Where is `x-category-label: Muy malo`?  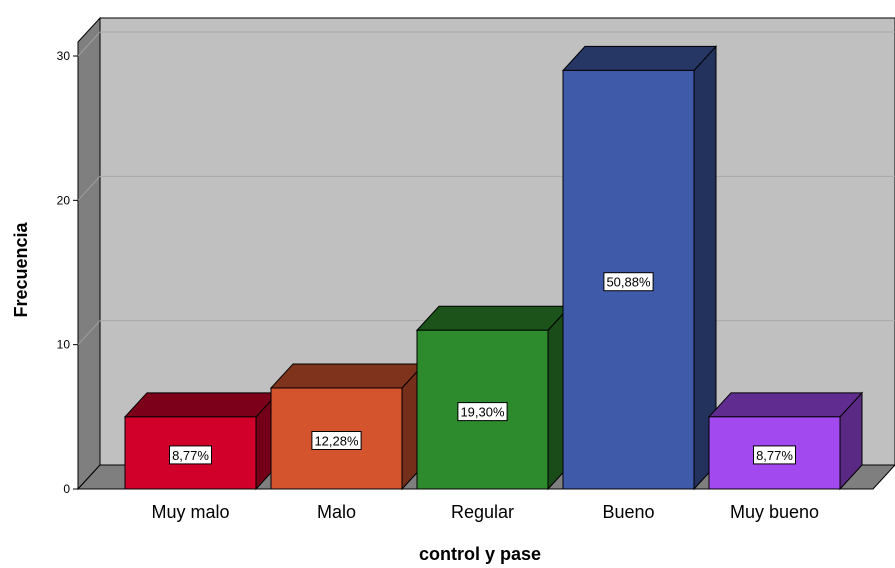
x-category-label: Muy malo is located at coordinates (190, 512).